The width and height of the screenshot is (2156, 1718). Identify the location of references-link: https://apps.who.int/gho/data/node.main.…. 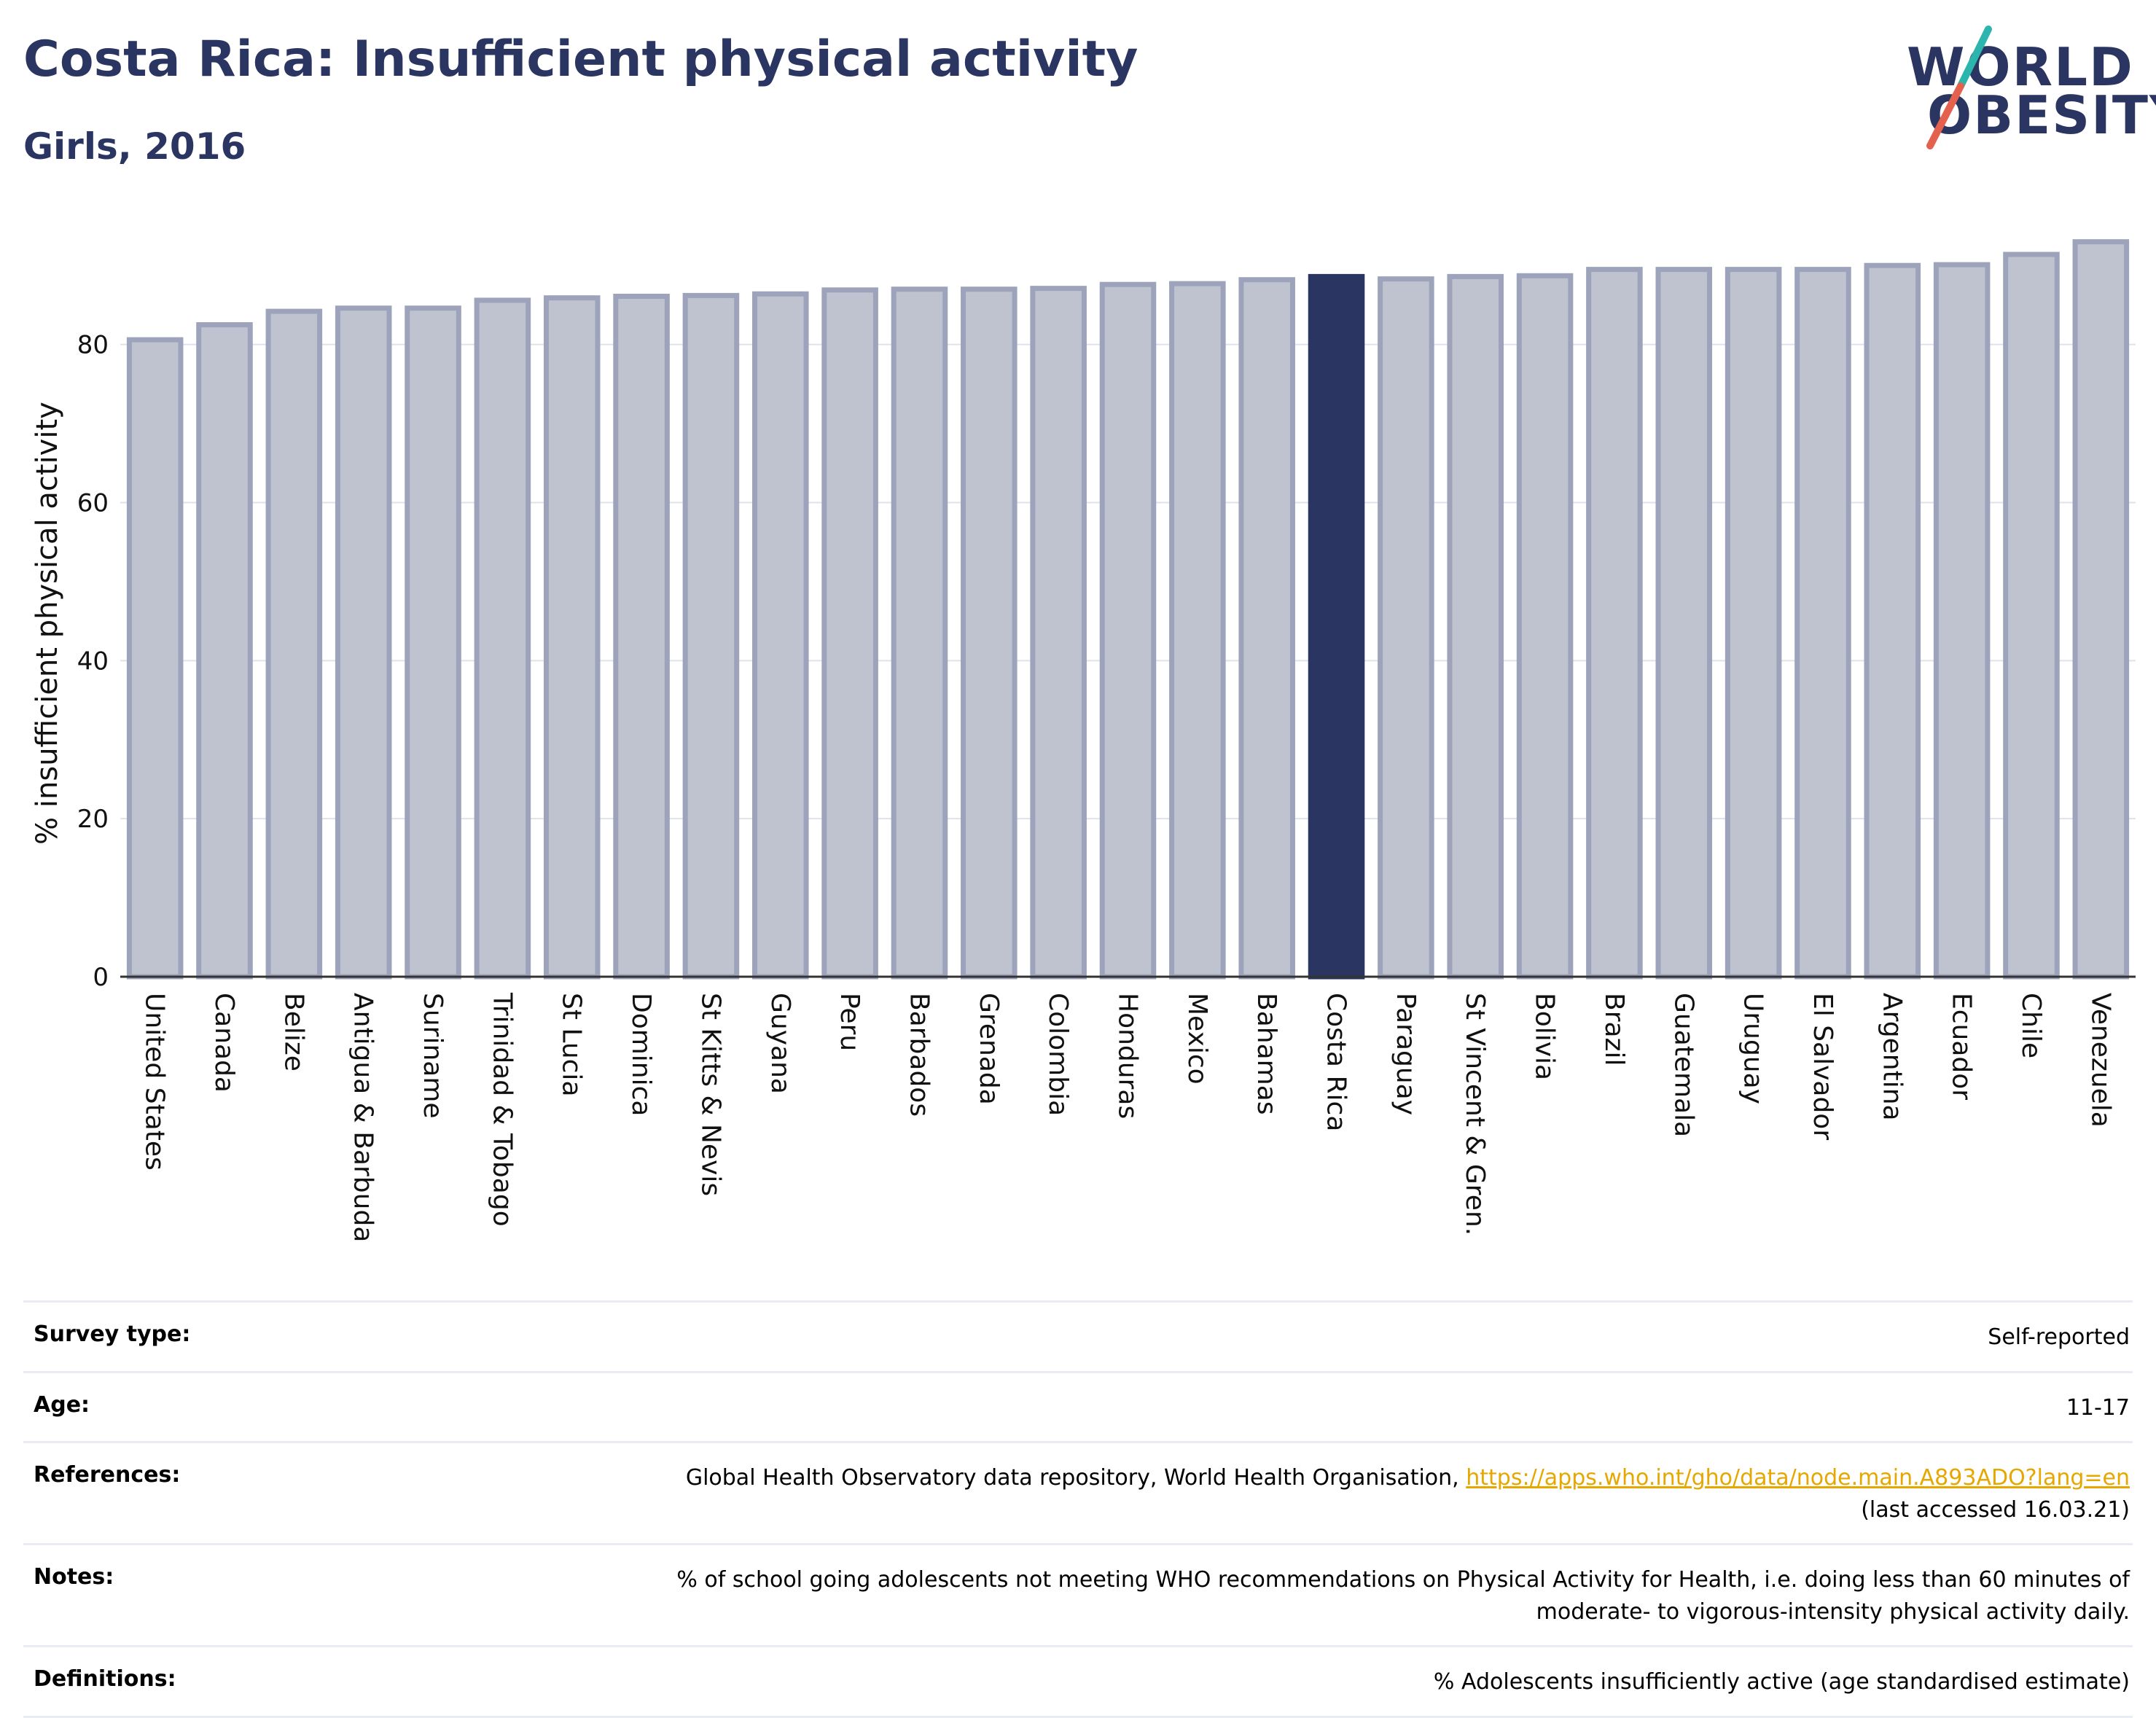
(1798, 1478).